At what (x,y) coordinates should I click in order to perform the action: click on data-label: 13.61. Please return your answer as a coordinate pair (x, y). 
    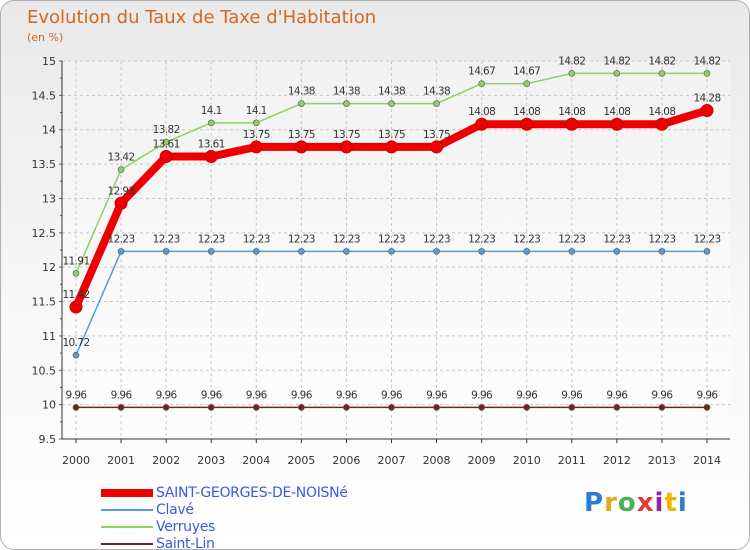
    Looking at the image, I should click on (166, 145).